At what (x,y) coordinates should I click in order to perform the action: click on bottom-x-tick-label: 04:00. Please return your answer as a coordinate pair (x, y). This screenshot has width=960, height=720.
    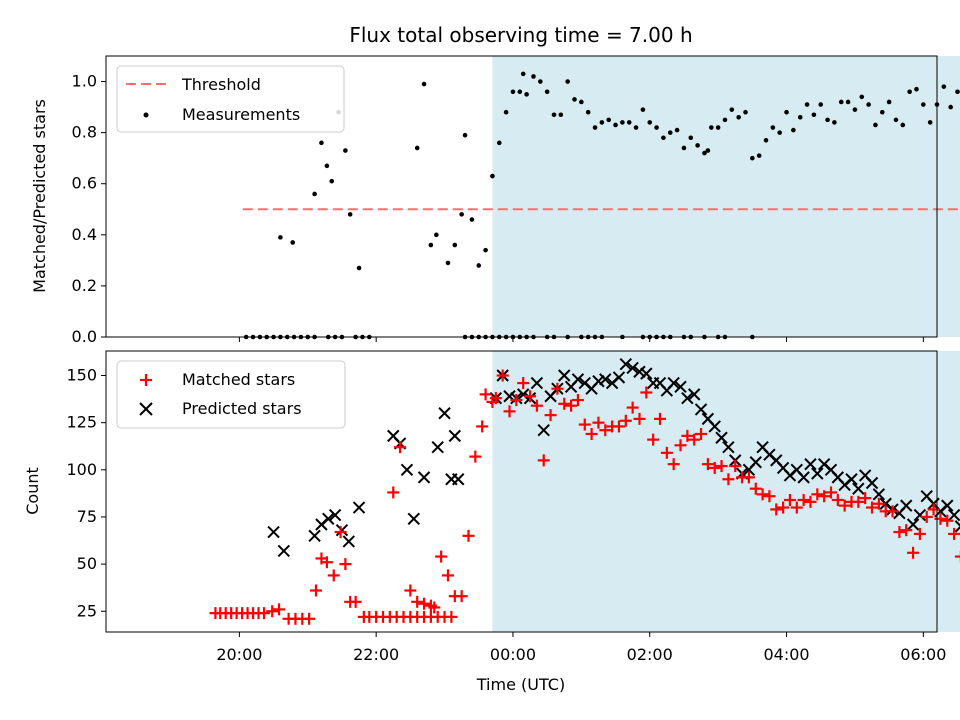
    Looking at the image, I should click on (786, 654).